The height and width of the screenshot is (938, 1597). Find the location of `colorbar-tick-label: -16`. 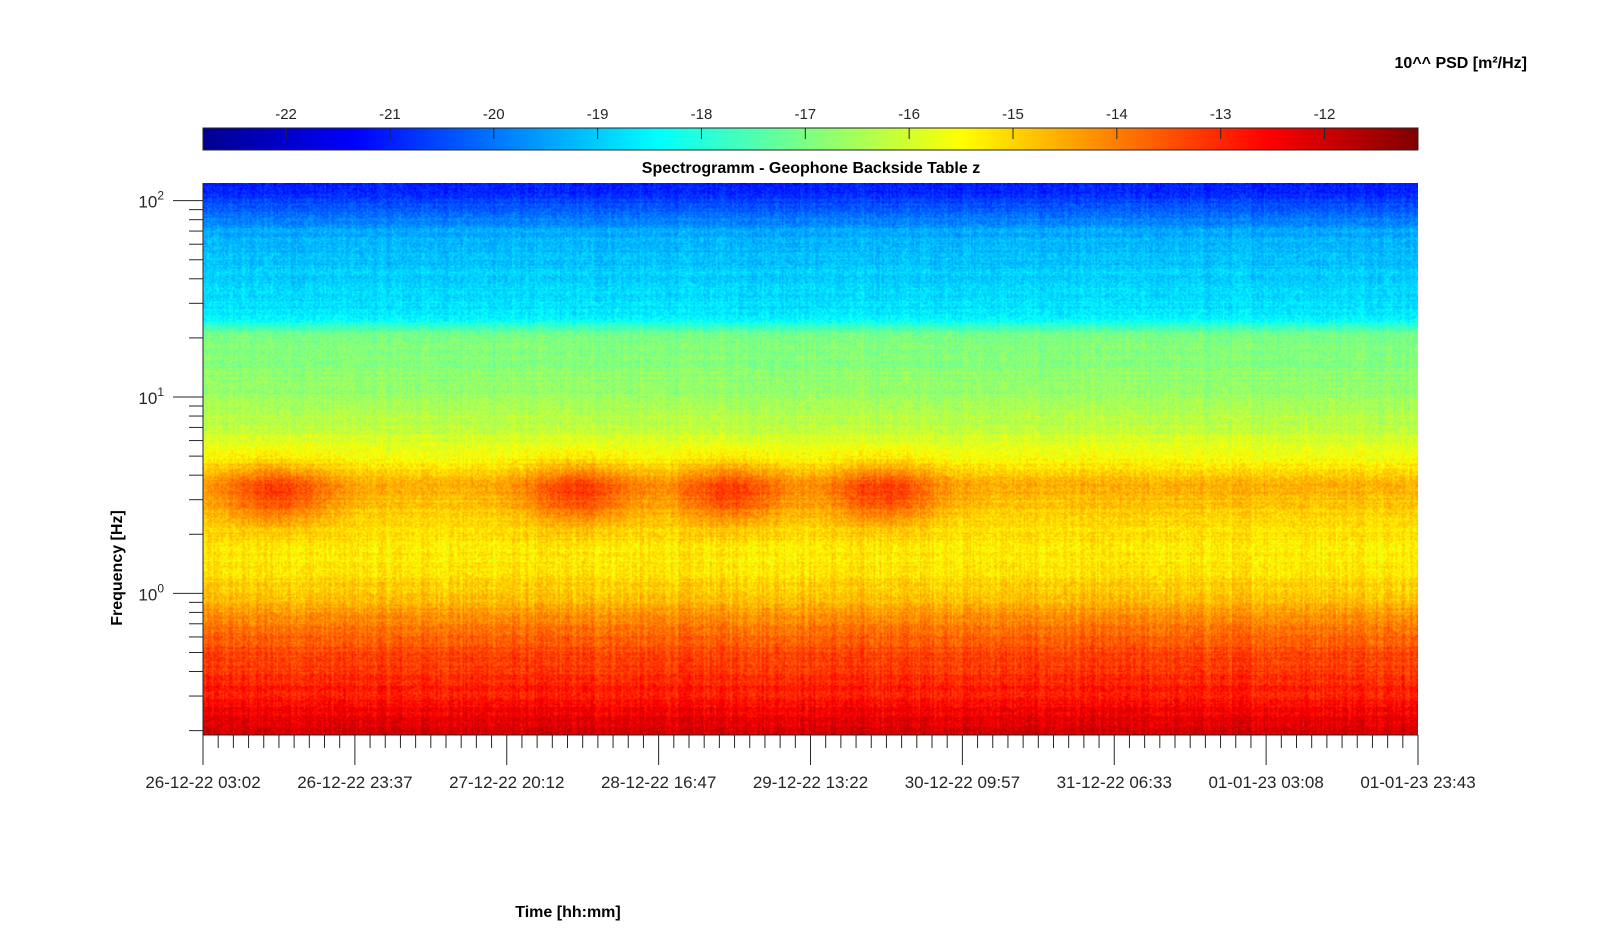

colorbar-tick-label: -16 is located at coordinates (909, 114).